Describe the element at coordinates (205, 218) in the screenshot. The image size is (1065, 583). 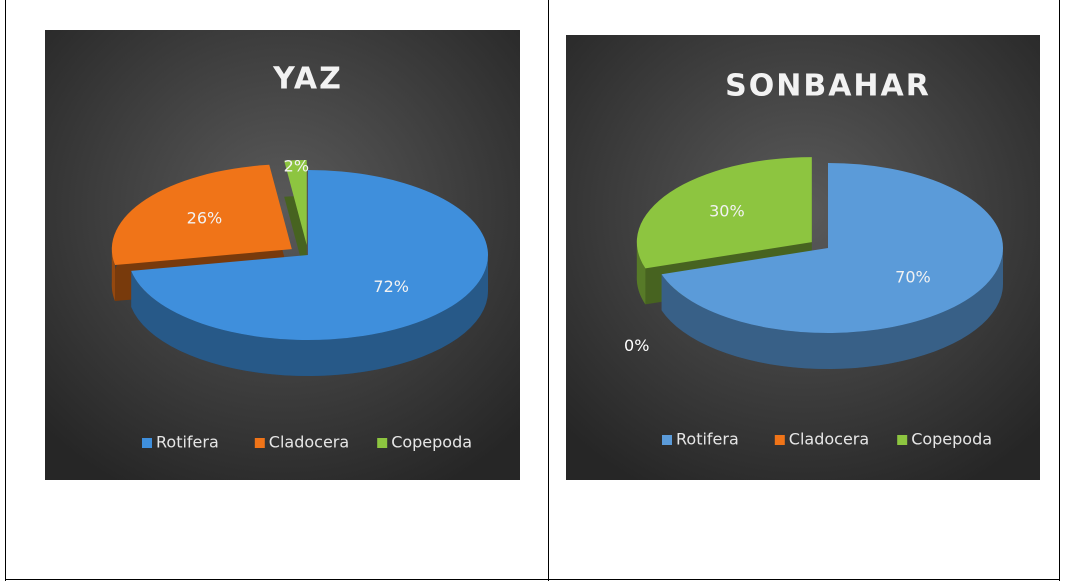
I see `data-label: 26%` at that location.